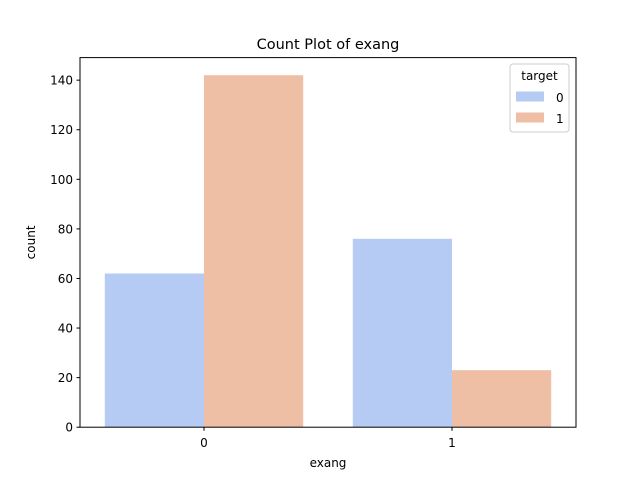 Image resolution: width=640 pixels, height=484 pixels. I want to click on y-tick-label: 20, so click(65, 378).